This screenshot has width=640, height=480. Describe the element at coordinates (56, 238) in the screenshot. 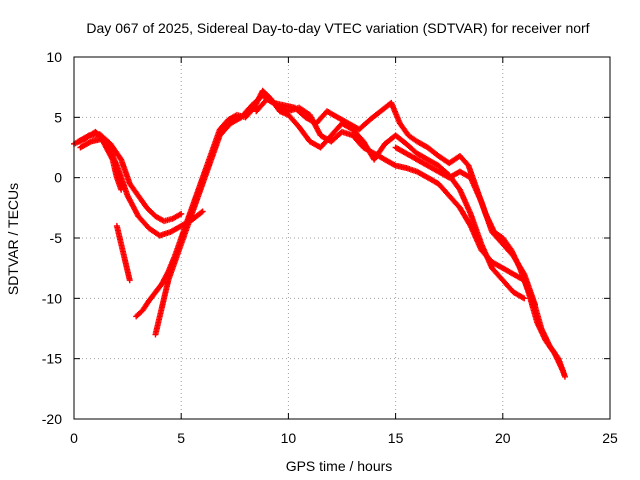

I see `y-tick-label: -5` at that location.